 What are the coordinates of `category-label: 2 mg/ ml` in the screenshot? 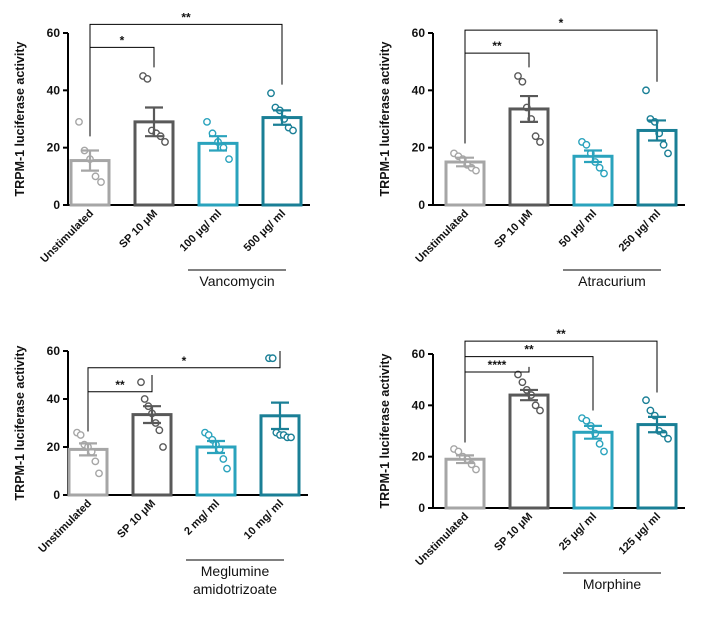 It's located at (202, 518).